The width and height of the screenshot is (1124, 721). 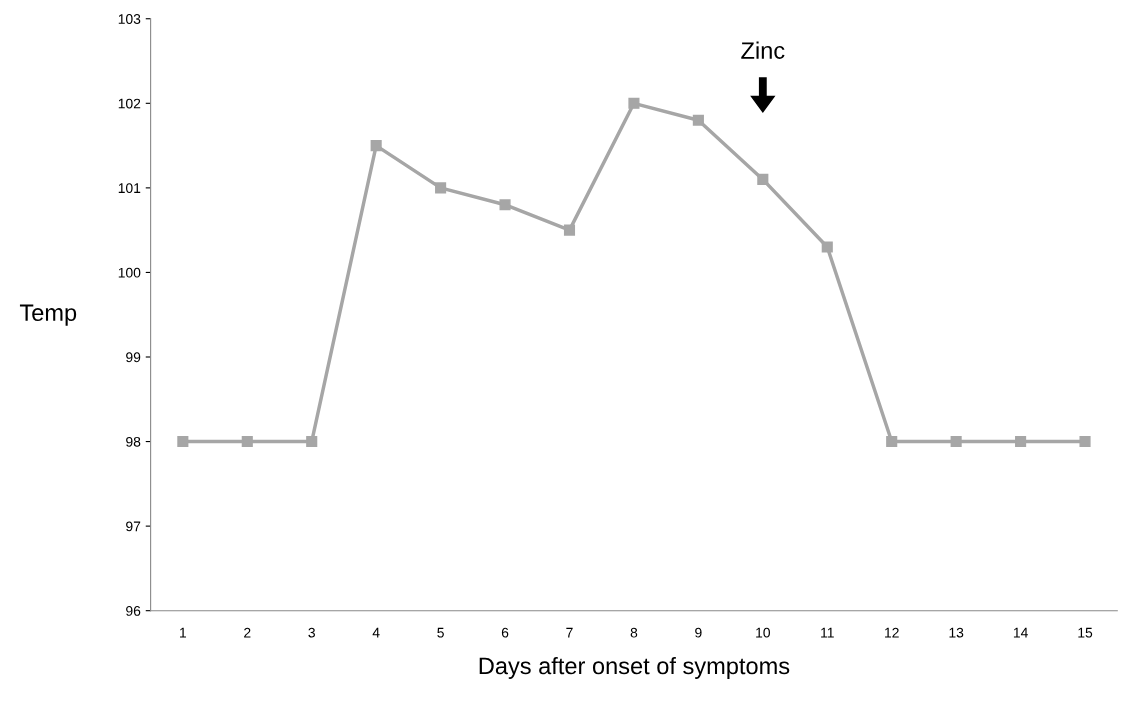 What do you see at coordinates (183, 632) in the screenshot?
I see `x-tick-label: 1` at bounding box center [183, 632].